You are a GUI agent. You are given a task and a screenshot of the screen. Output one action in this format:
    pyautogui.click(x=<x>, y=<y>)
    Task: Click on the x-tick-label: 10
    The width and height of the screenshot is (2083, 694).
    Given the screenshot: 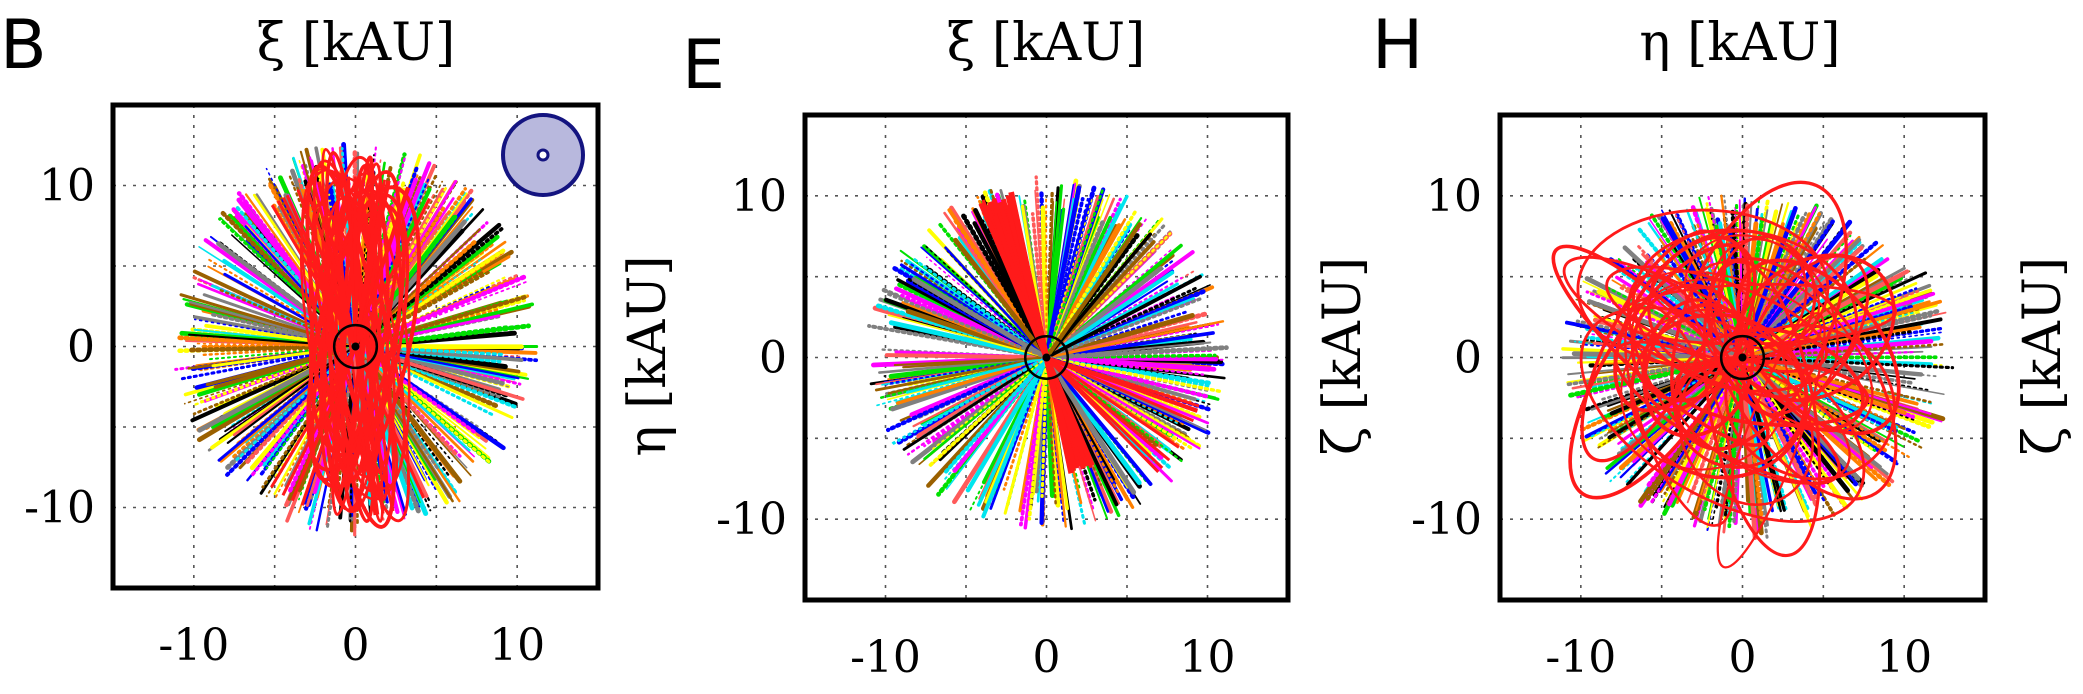 What is the action you would take?
    pyautogui.click(x=1208, y=657)
    